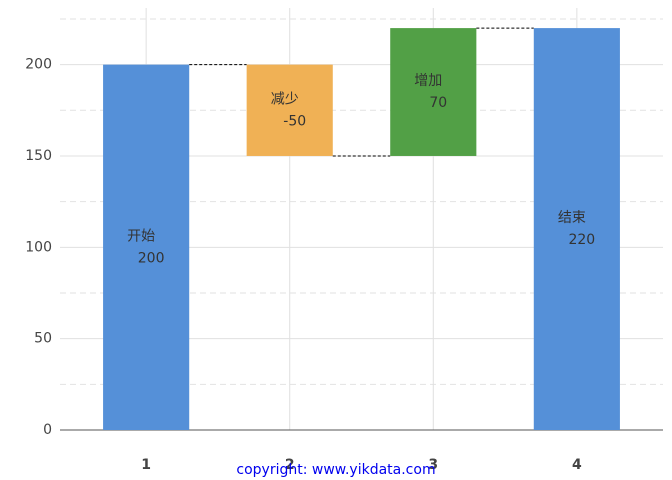 The width and height of the screenshot is (672, 480). I want to click on copyright: copyright: www.yikdata.com, so click(335, 470).